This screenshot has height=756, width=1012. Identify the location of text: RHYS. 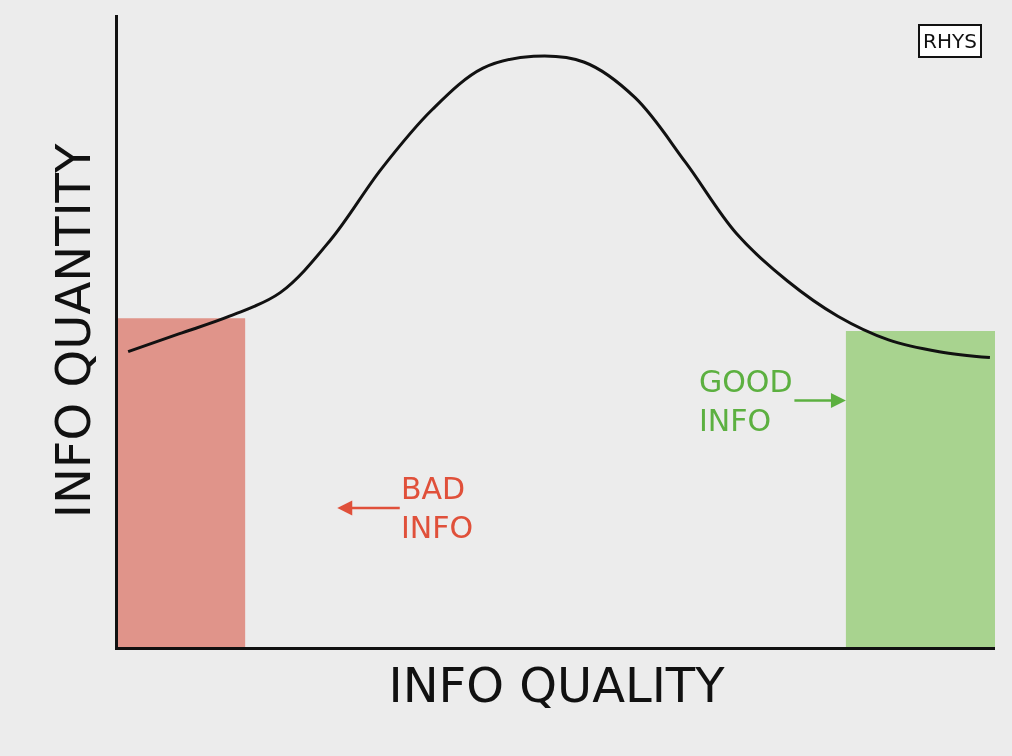
(950, 41).